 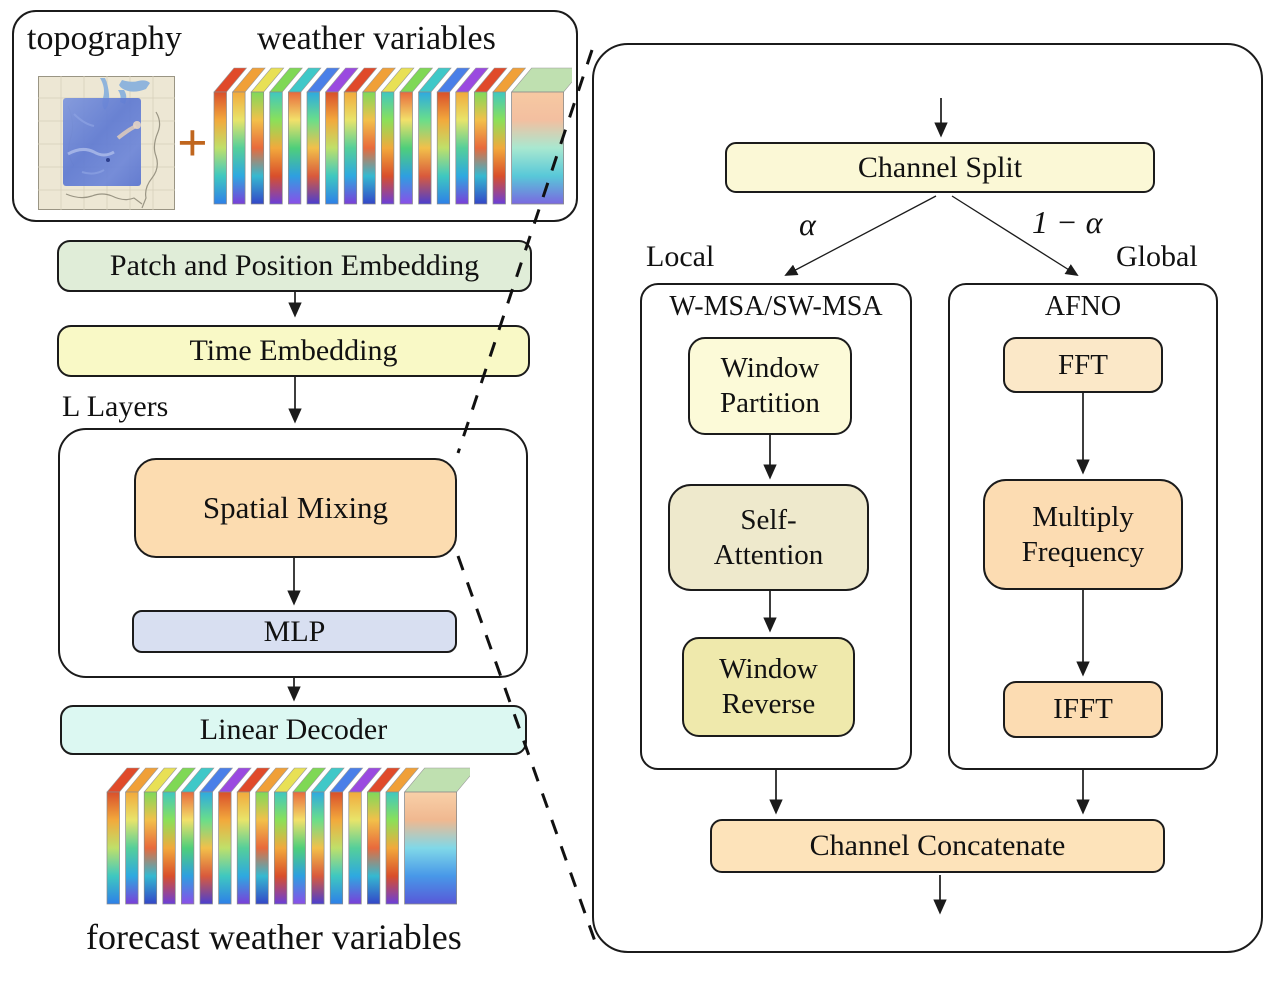 I want to click on mlp-box: MLP, so click(x=294, y=631).